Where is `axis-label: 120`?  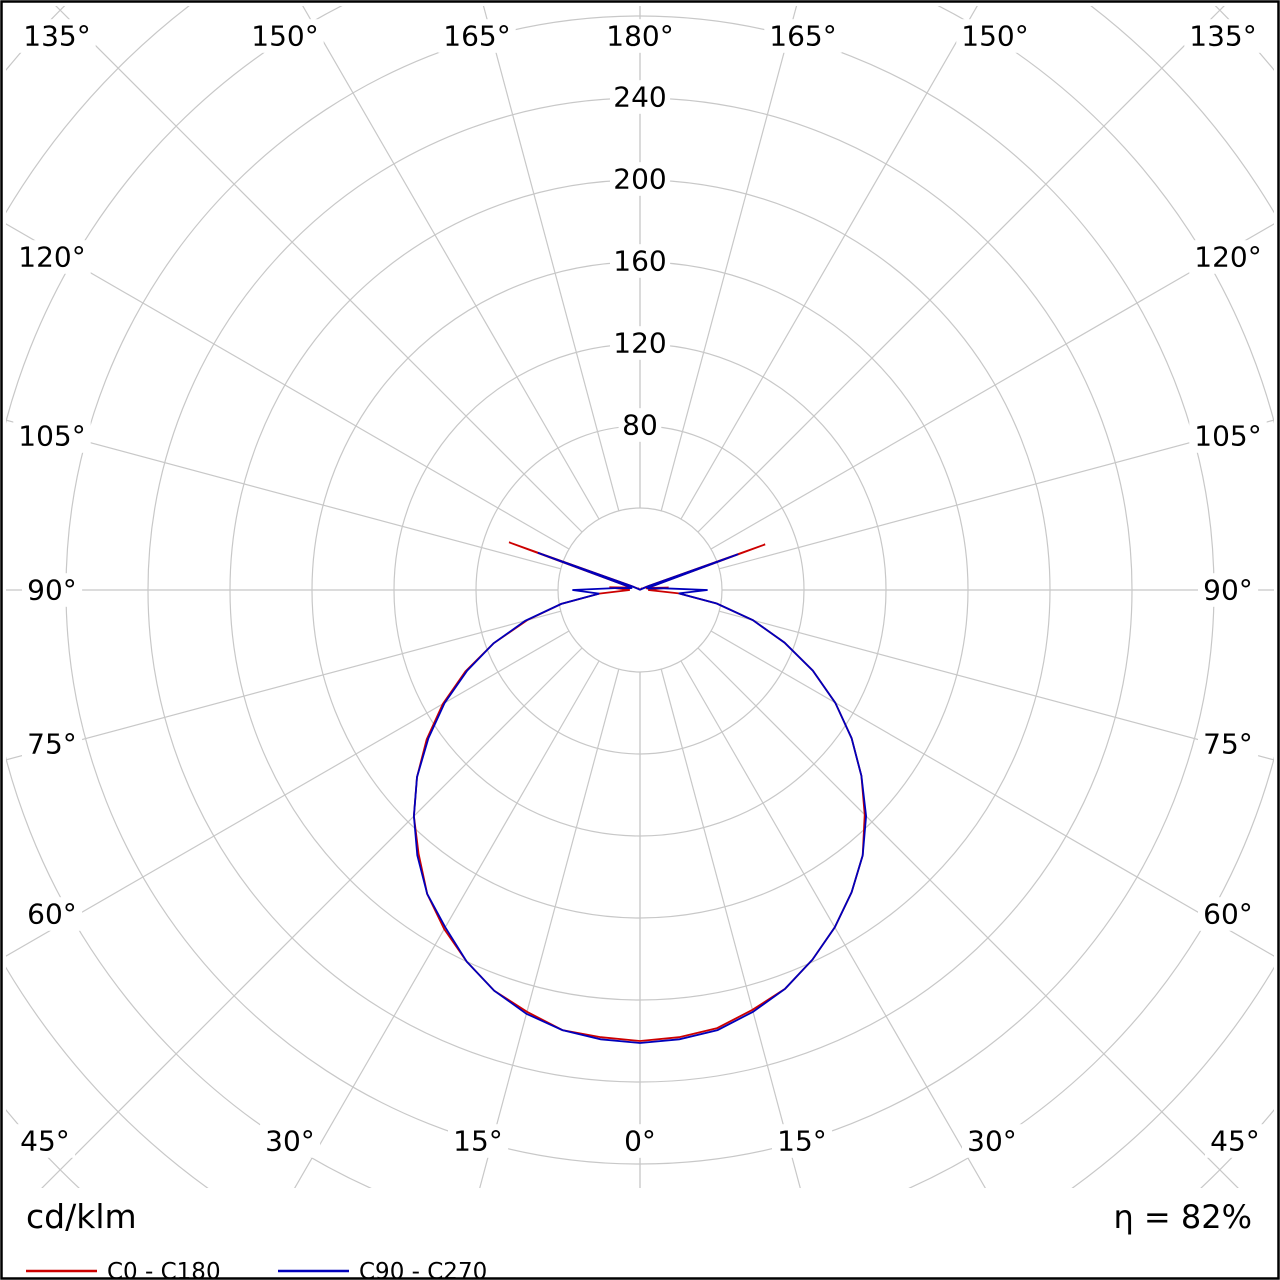 axis-label: 120 is located at coordinates (639, 343).